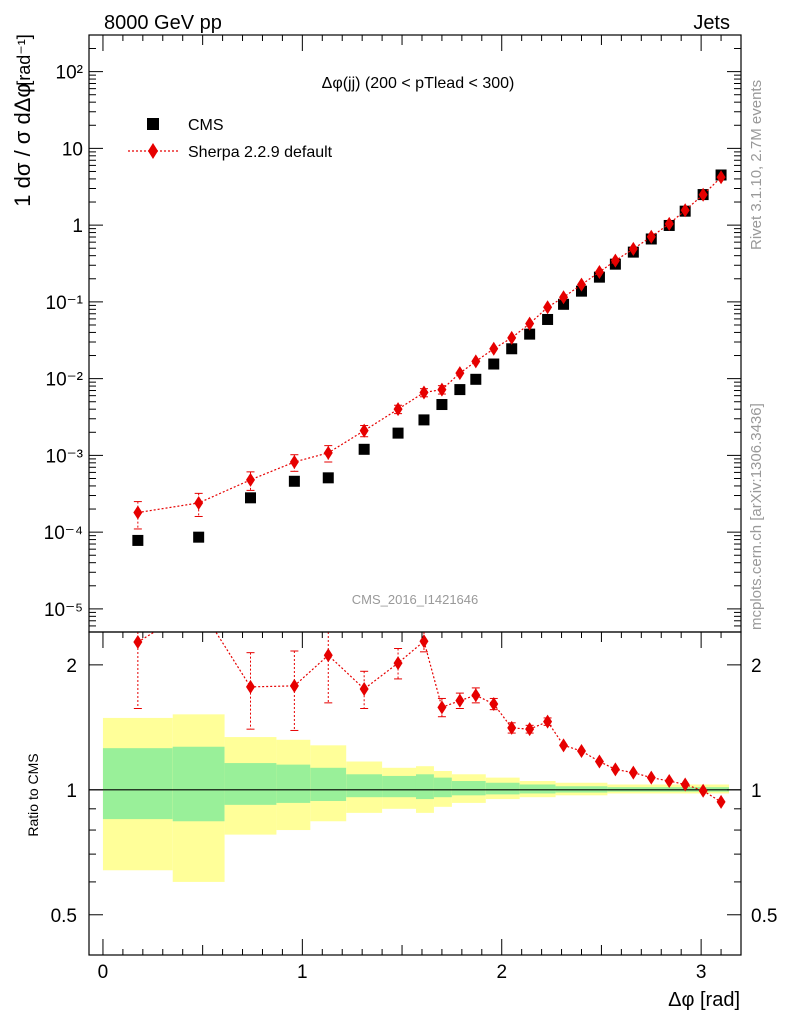 The height and width of the screenshot is (1024, 786). Describe the element at coordinates (71, 666) in the screenshot. I see `ratio-y-tick-label: 2` at that location.